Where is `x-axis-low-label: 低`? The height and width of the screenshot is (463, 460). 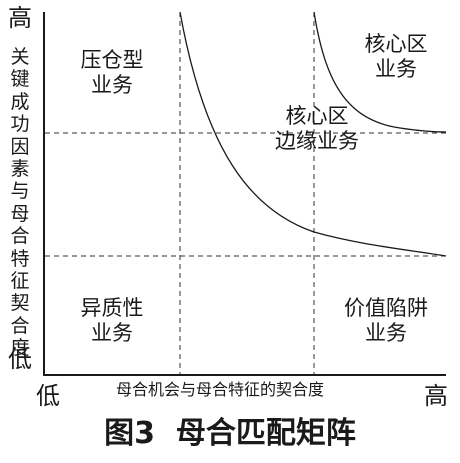
x-axis-low-label: 低 is located at coordinates (48, 396).